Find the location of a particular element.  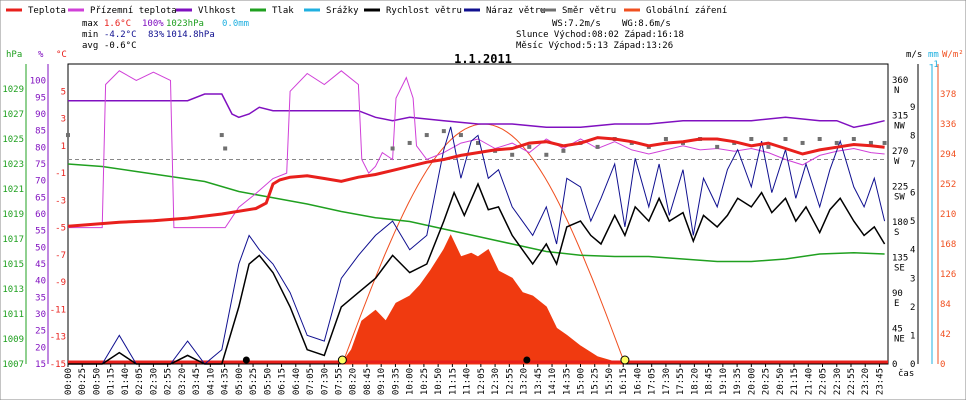

x-tick-label: 15:00 is located at coordinates (582, 381).